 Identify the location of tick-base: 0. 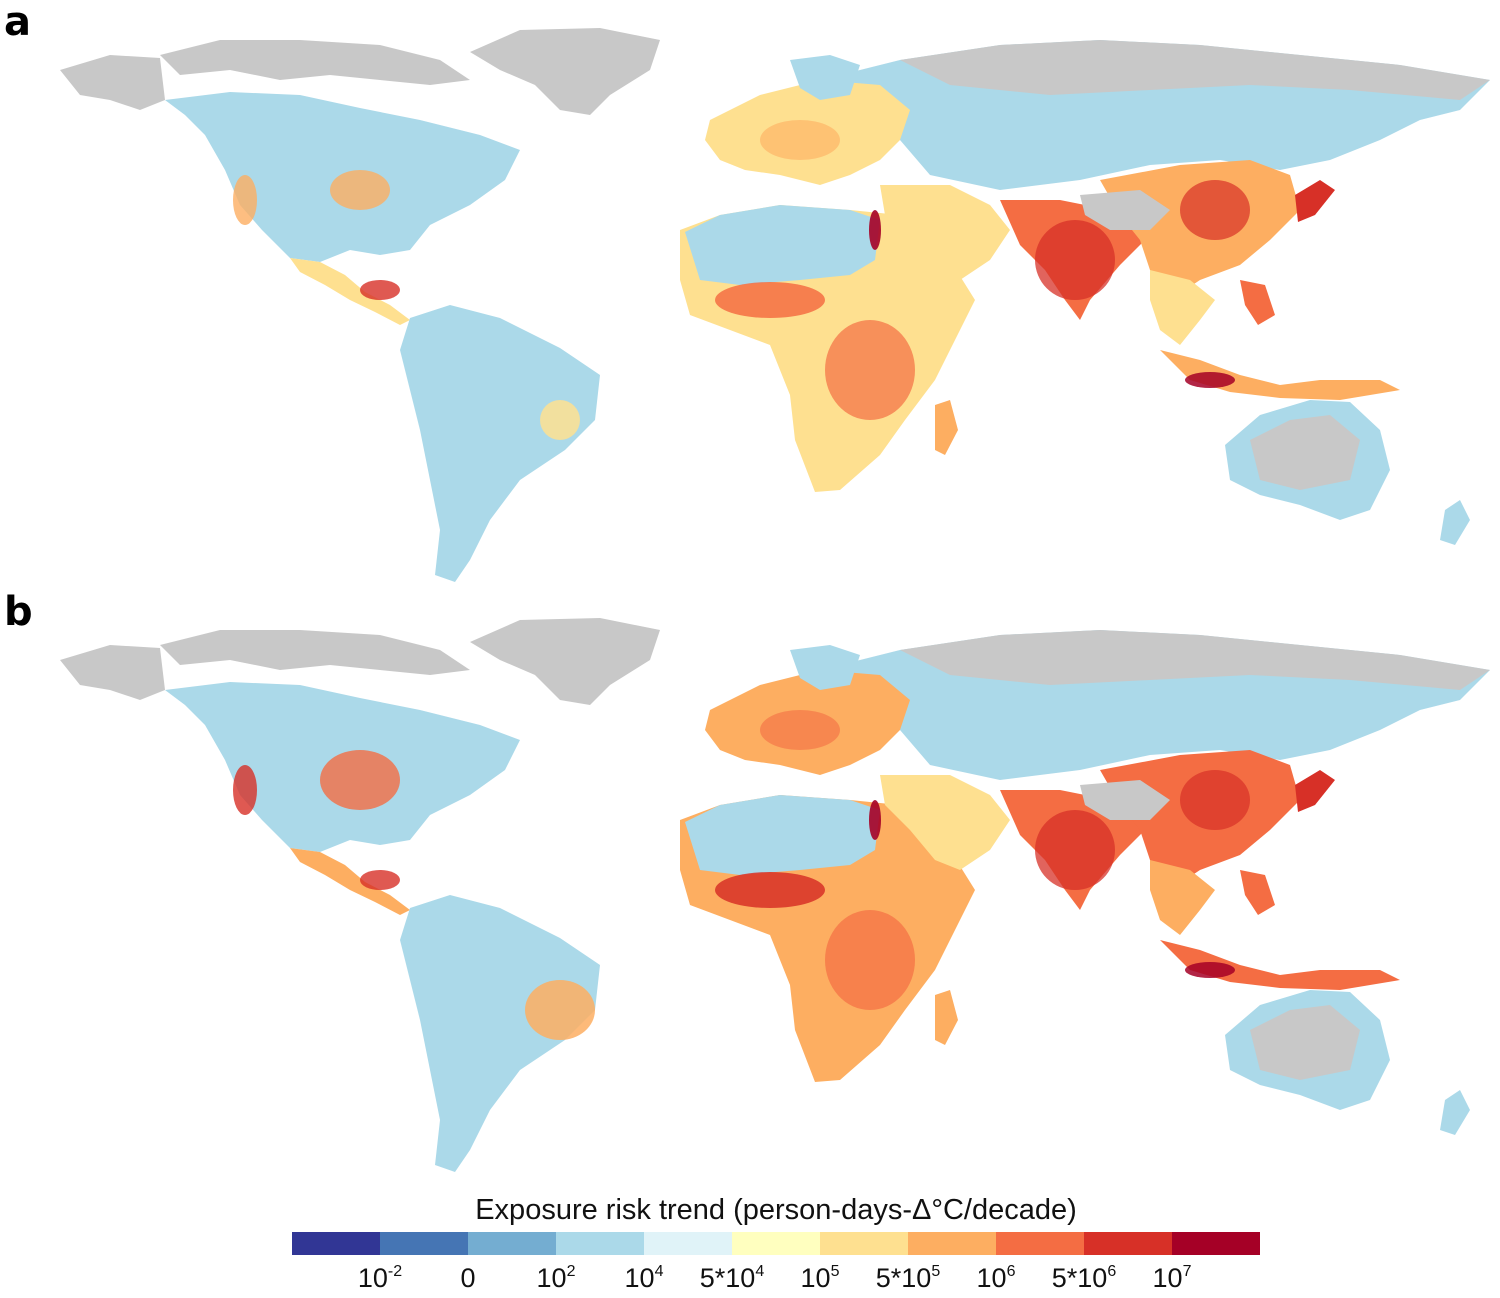
(468, 1278).